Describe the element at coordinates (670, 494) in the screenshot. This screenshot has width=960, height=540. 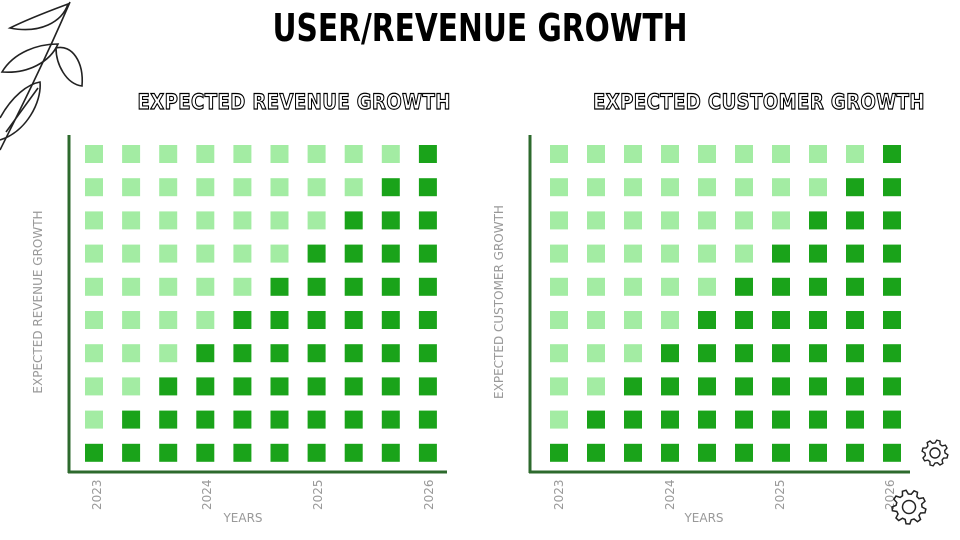
I see `chart-1-x-tick-label: 2024` at that location.